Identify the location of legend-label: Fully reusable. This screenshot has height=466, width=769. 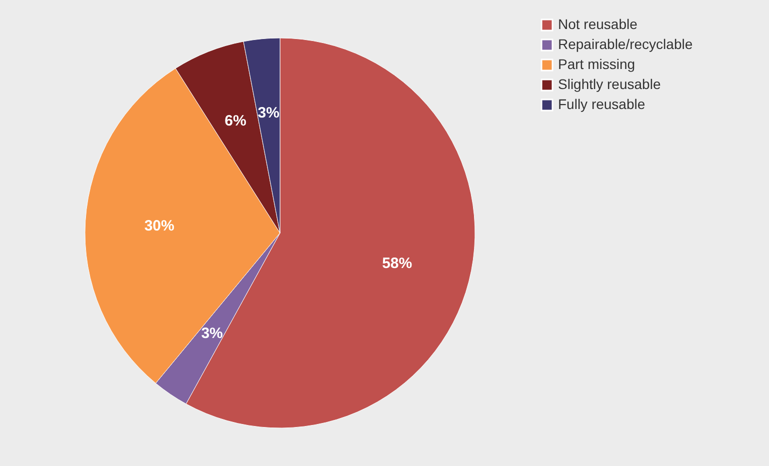
(602, 104).